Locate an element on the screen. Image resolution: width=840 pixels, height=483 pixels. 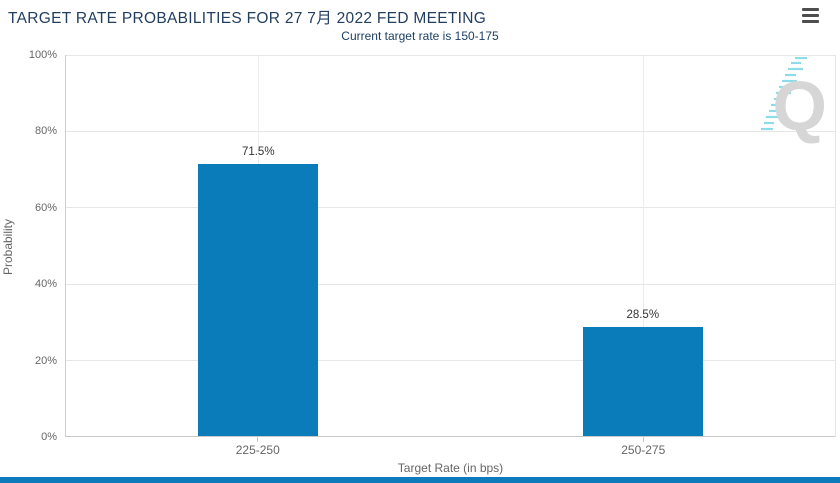
footer-accent-bar is located at coordinates (420, 480).